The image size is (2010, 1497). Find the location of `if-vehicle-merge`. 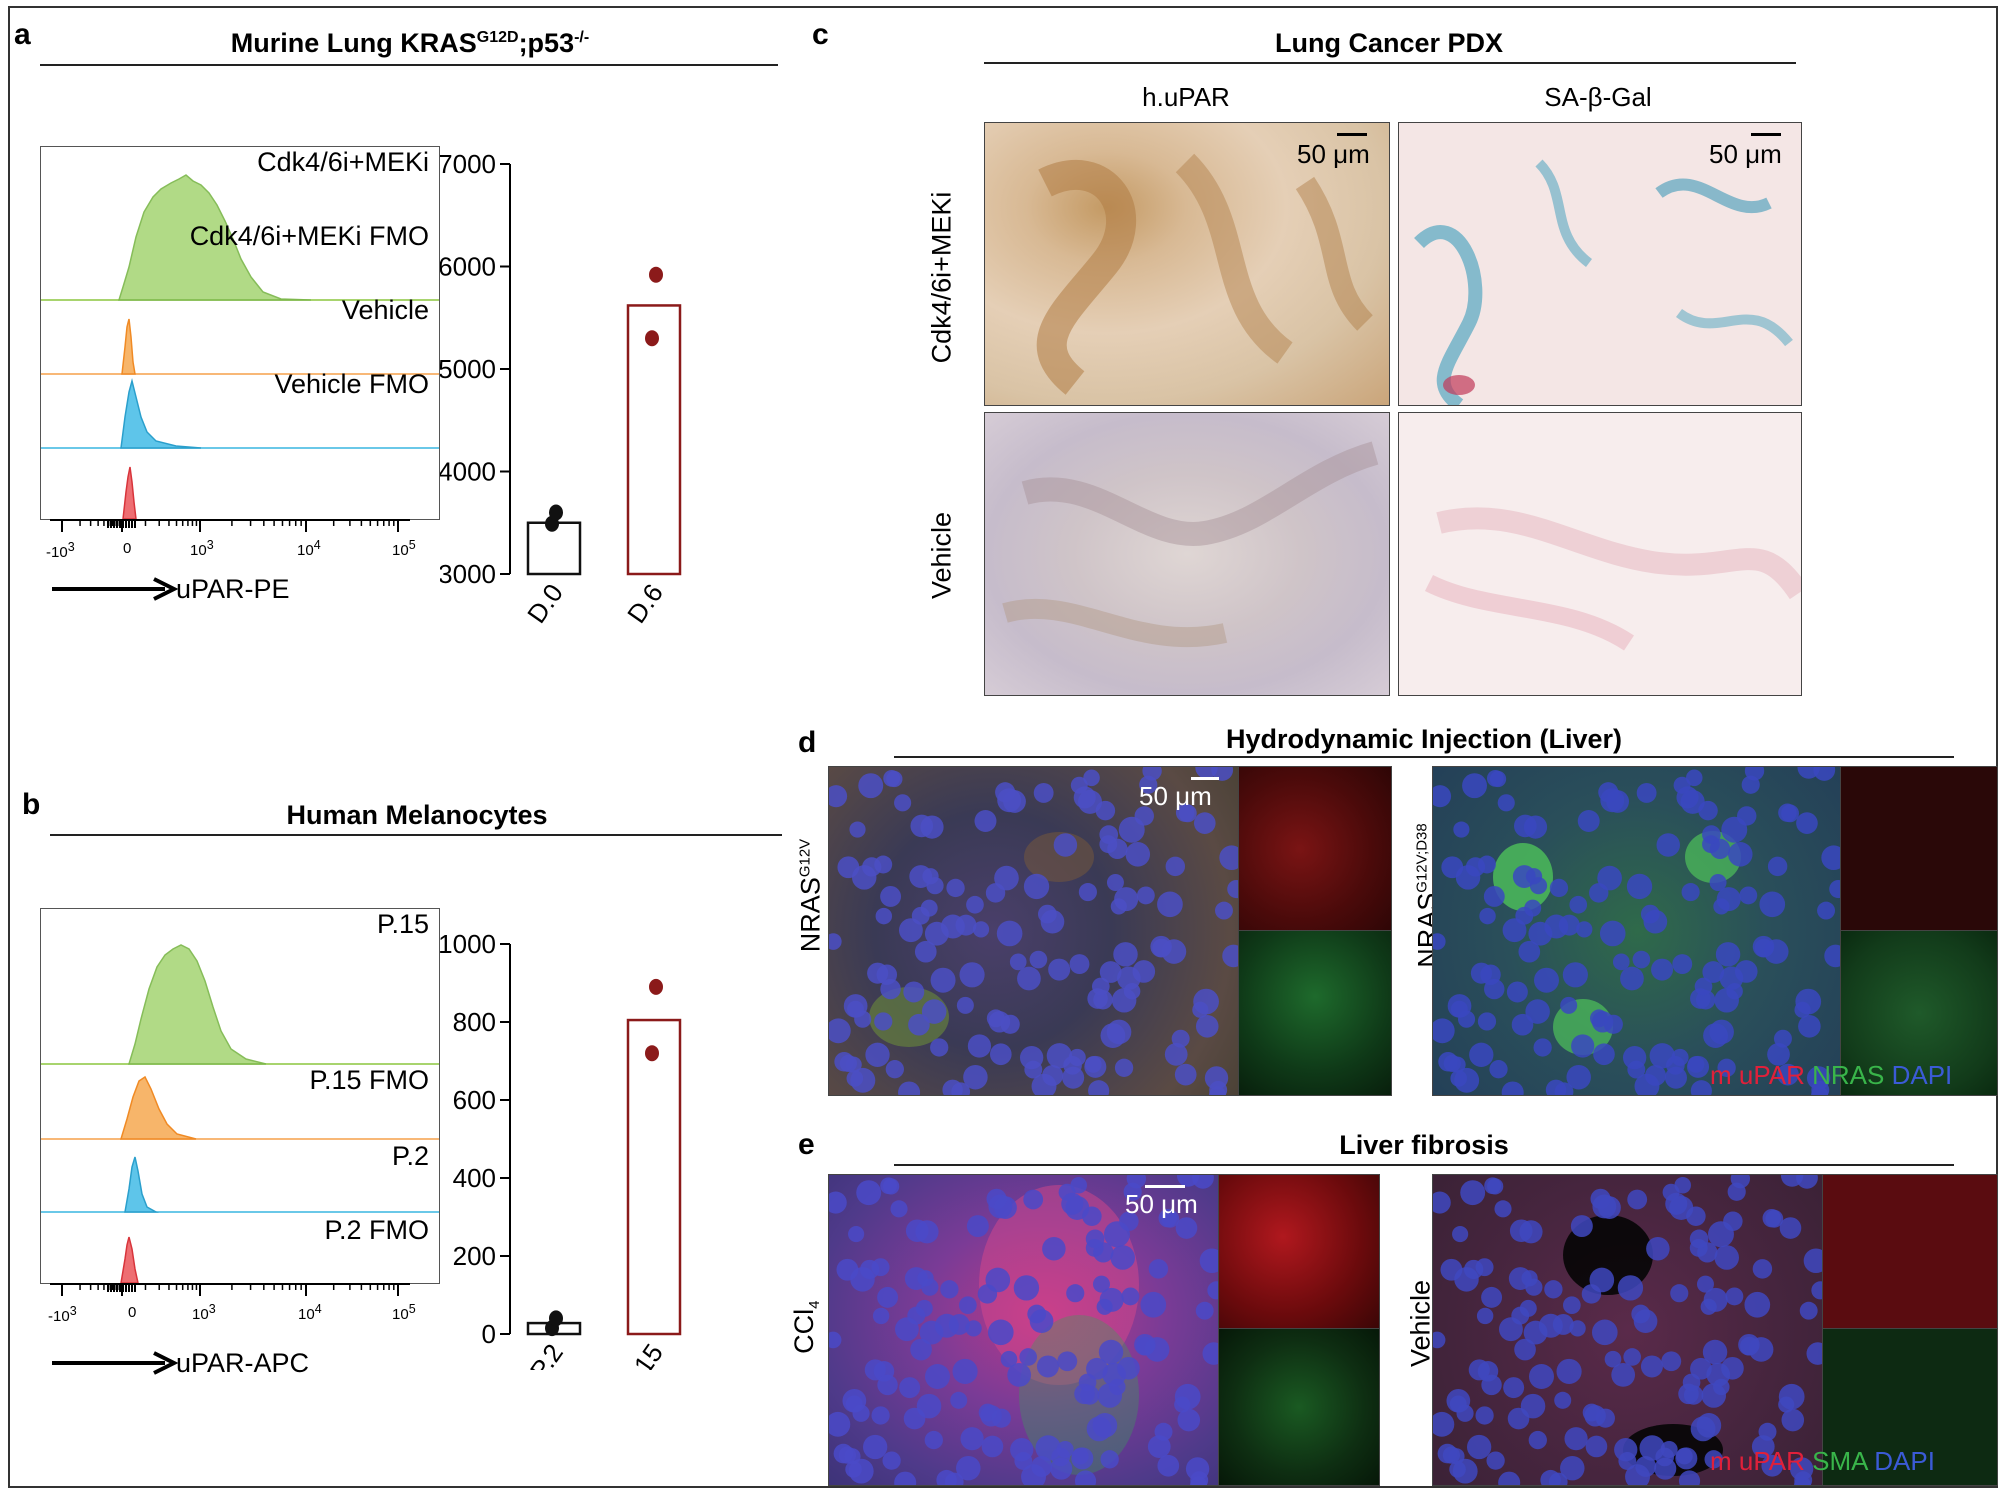

if-vehicle-merge is located at coordinates (1628, 1330).